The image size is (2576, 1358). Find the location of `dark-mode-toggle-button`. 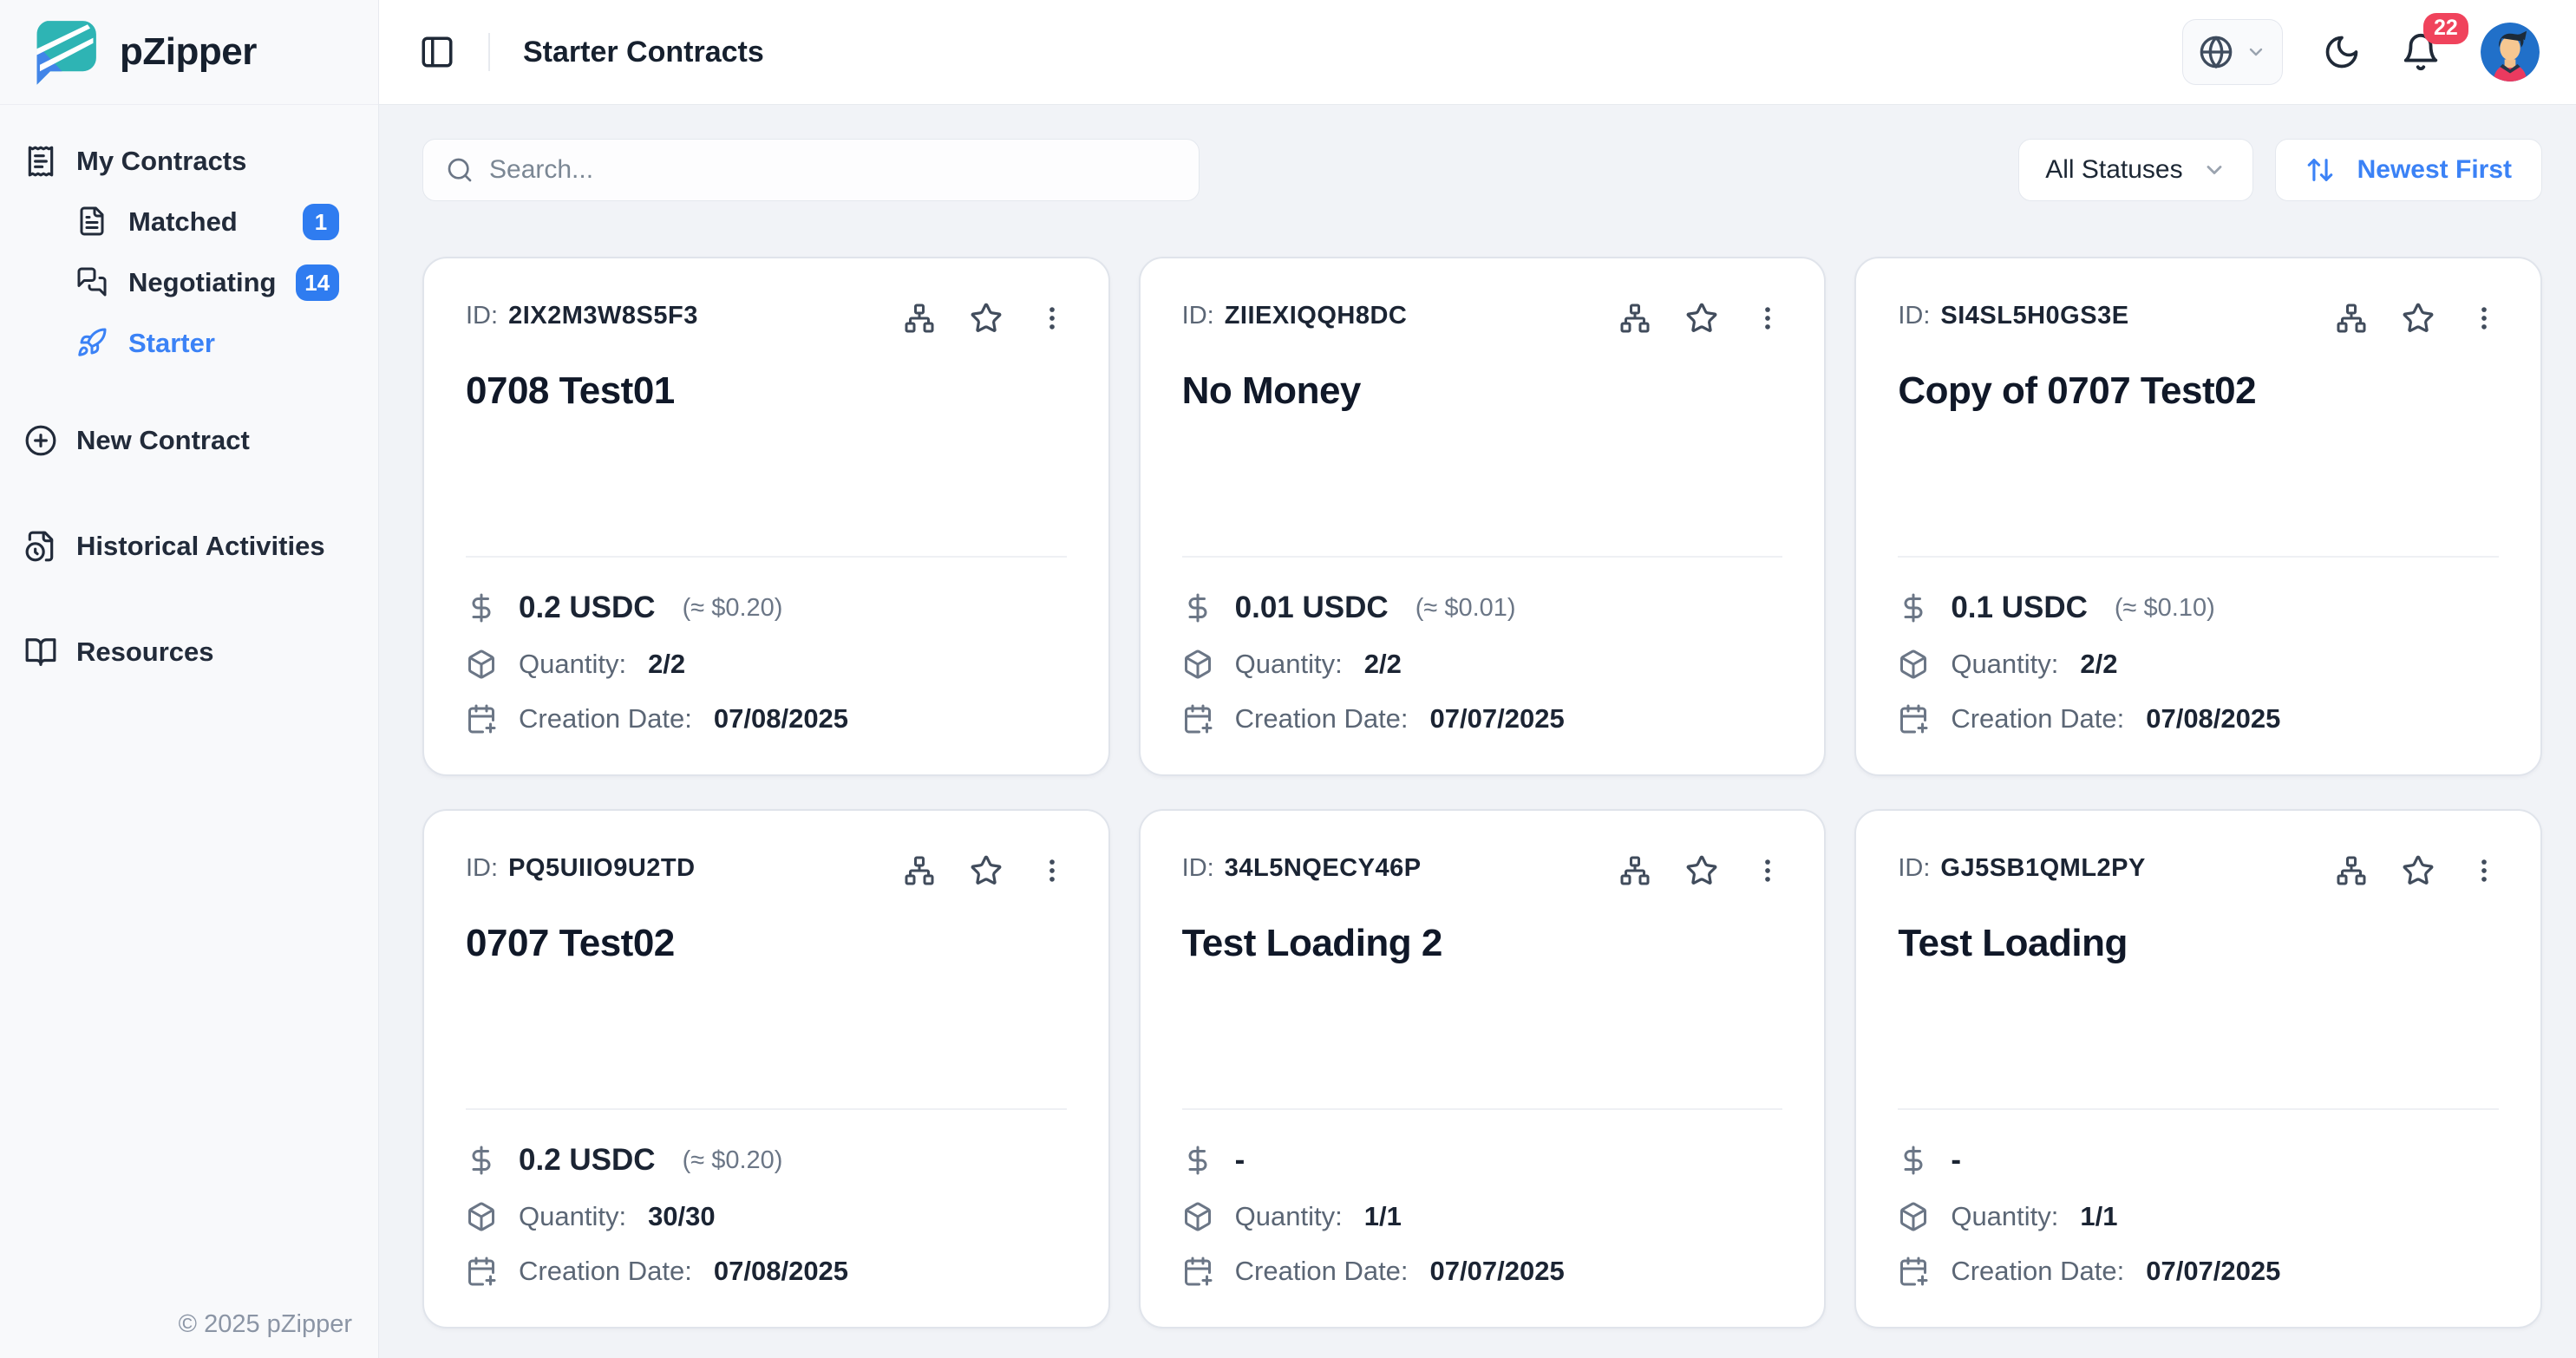

dark-mode-toggle-button is located at coordinates (2342, 52).